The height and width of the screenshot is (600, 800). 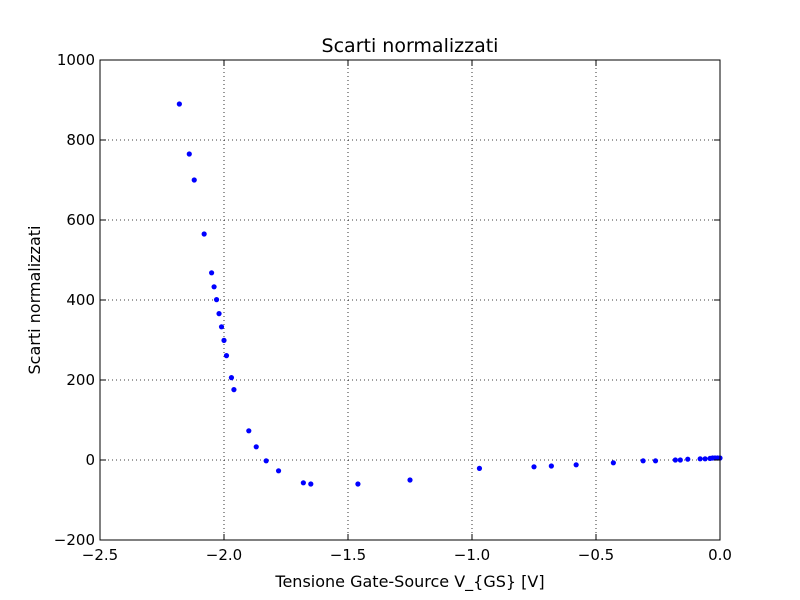 What do you see at coordinates (224, 555) in the screenshot?
I see `x-tick-label: −2.0` at bounding box center [224, 555].